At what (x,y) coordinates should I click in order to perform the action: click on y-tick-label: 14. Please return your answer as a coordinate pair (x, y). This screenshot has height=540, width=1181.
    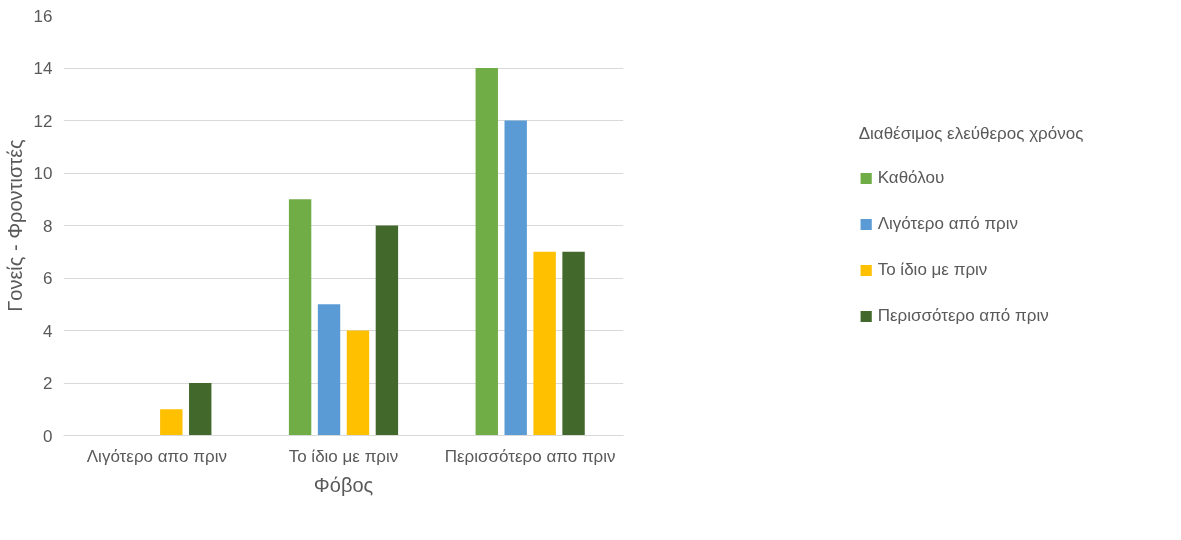
    Looking at the image, I should click on (43, 68).